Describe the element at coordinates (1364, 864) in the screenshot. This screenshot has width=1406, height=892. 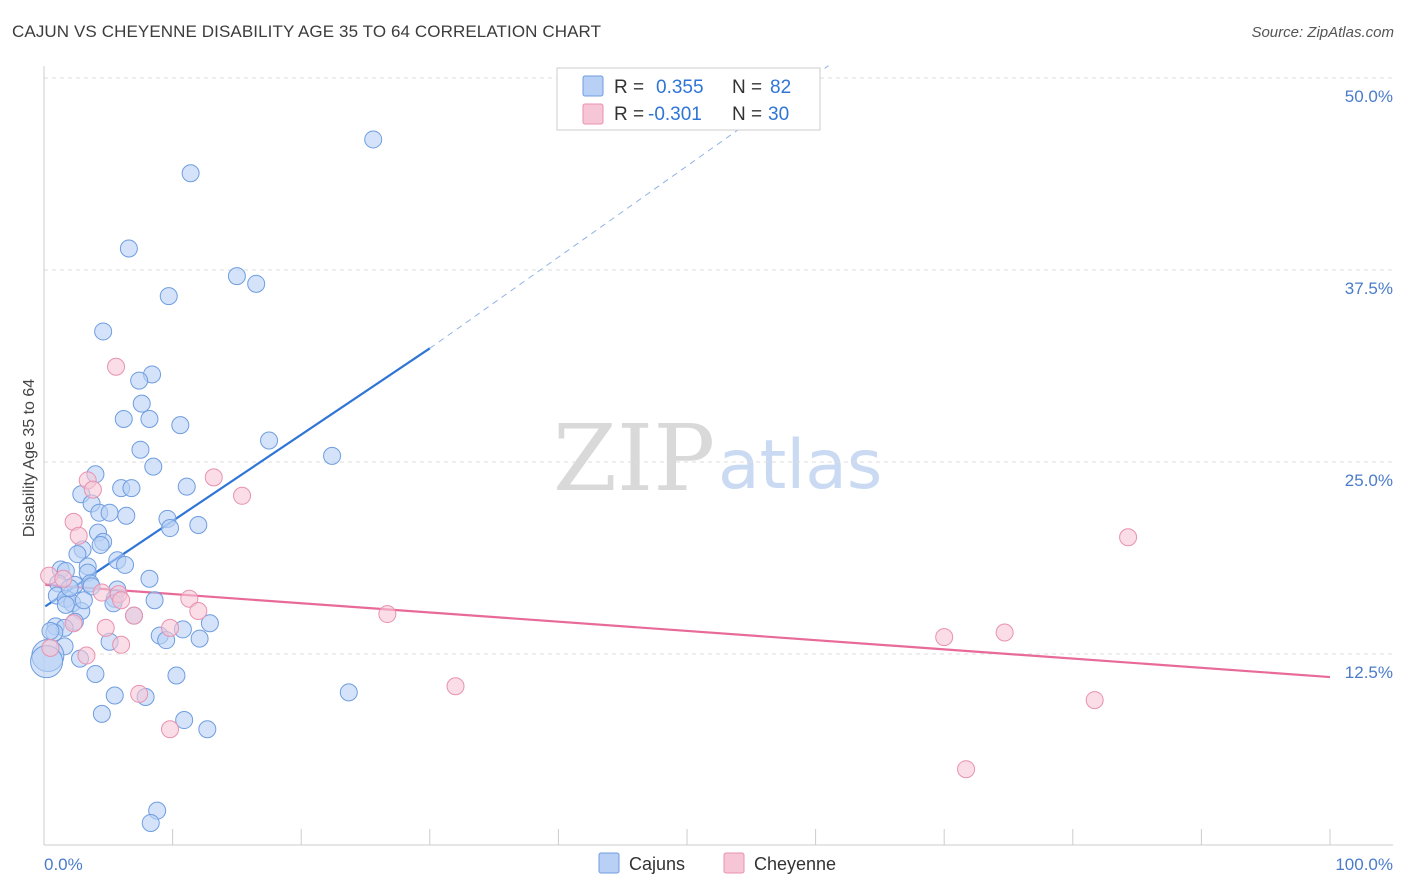
I see `x-tick-label-1: 100.0%` at that location.